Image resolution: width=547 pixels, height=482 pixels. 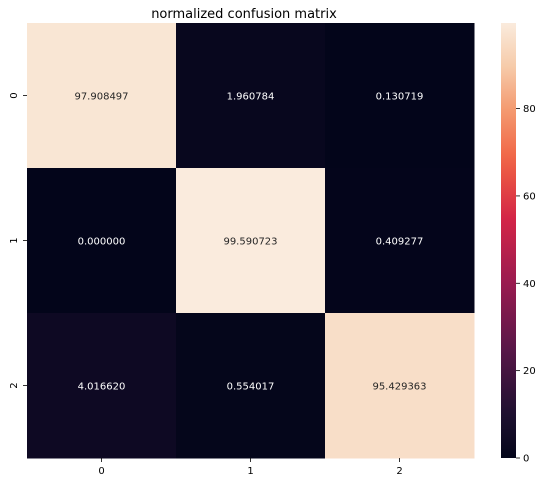 What do you see at coordinates (14, 240) in the screenshot?
I see `y-tick-label-1: 1` at bounding box center [14, 240].